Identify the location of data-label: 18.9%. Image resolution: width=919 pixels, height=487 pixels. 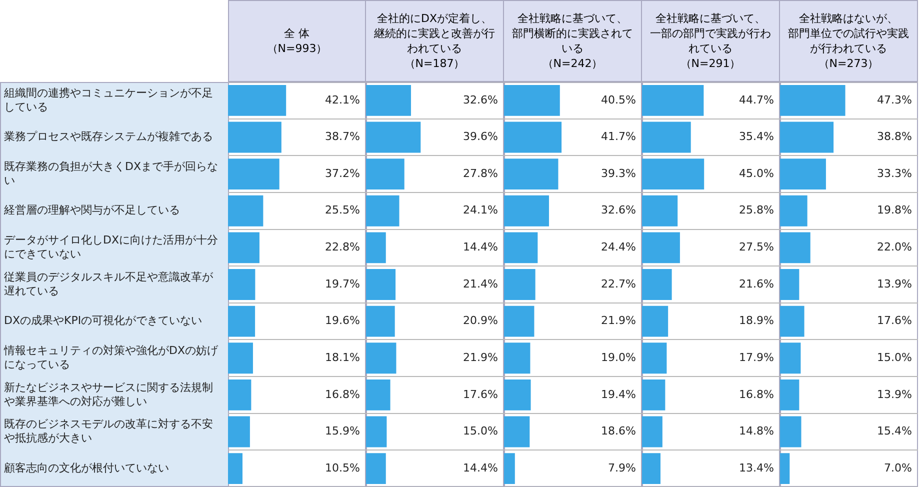
(756, 321).